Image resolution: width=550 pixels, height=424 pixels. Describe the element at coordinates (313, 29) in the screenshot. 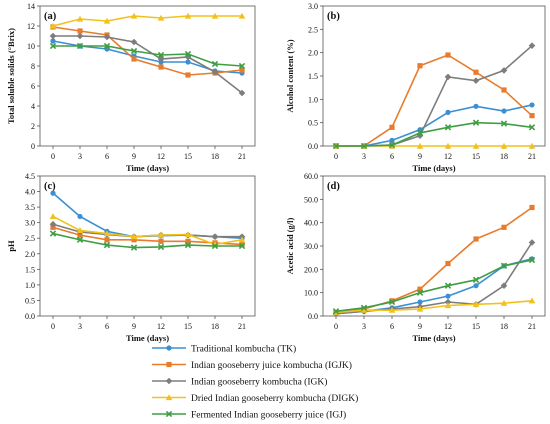

I see `y-tick-label: 2.5` at that location.